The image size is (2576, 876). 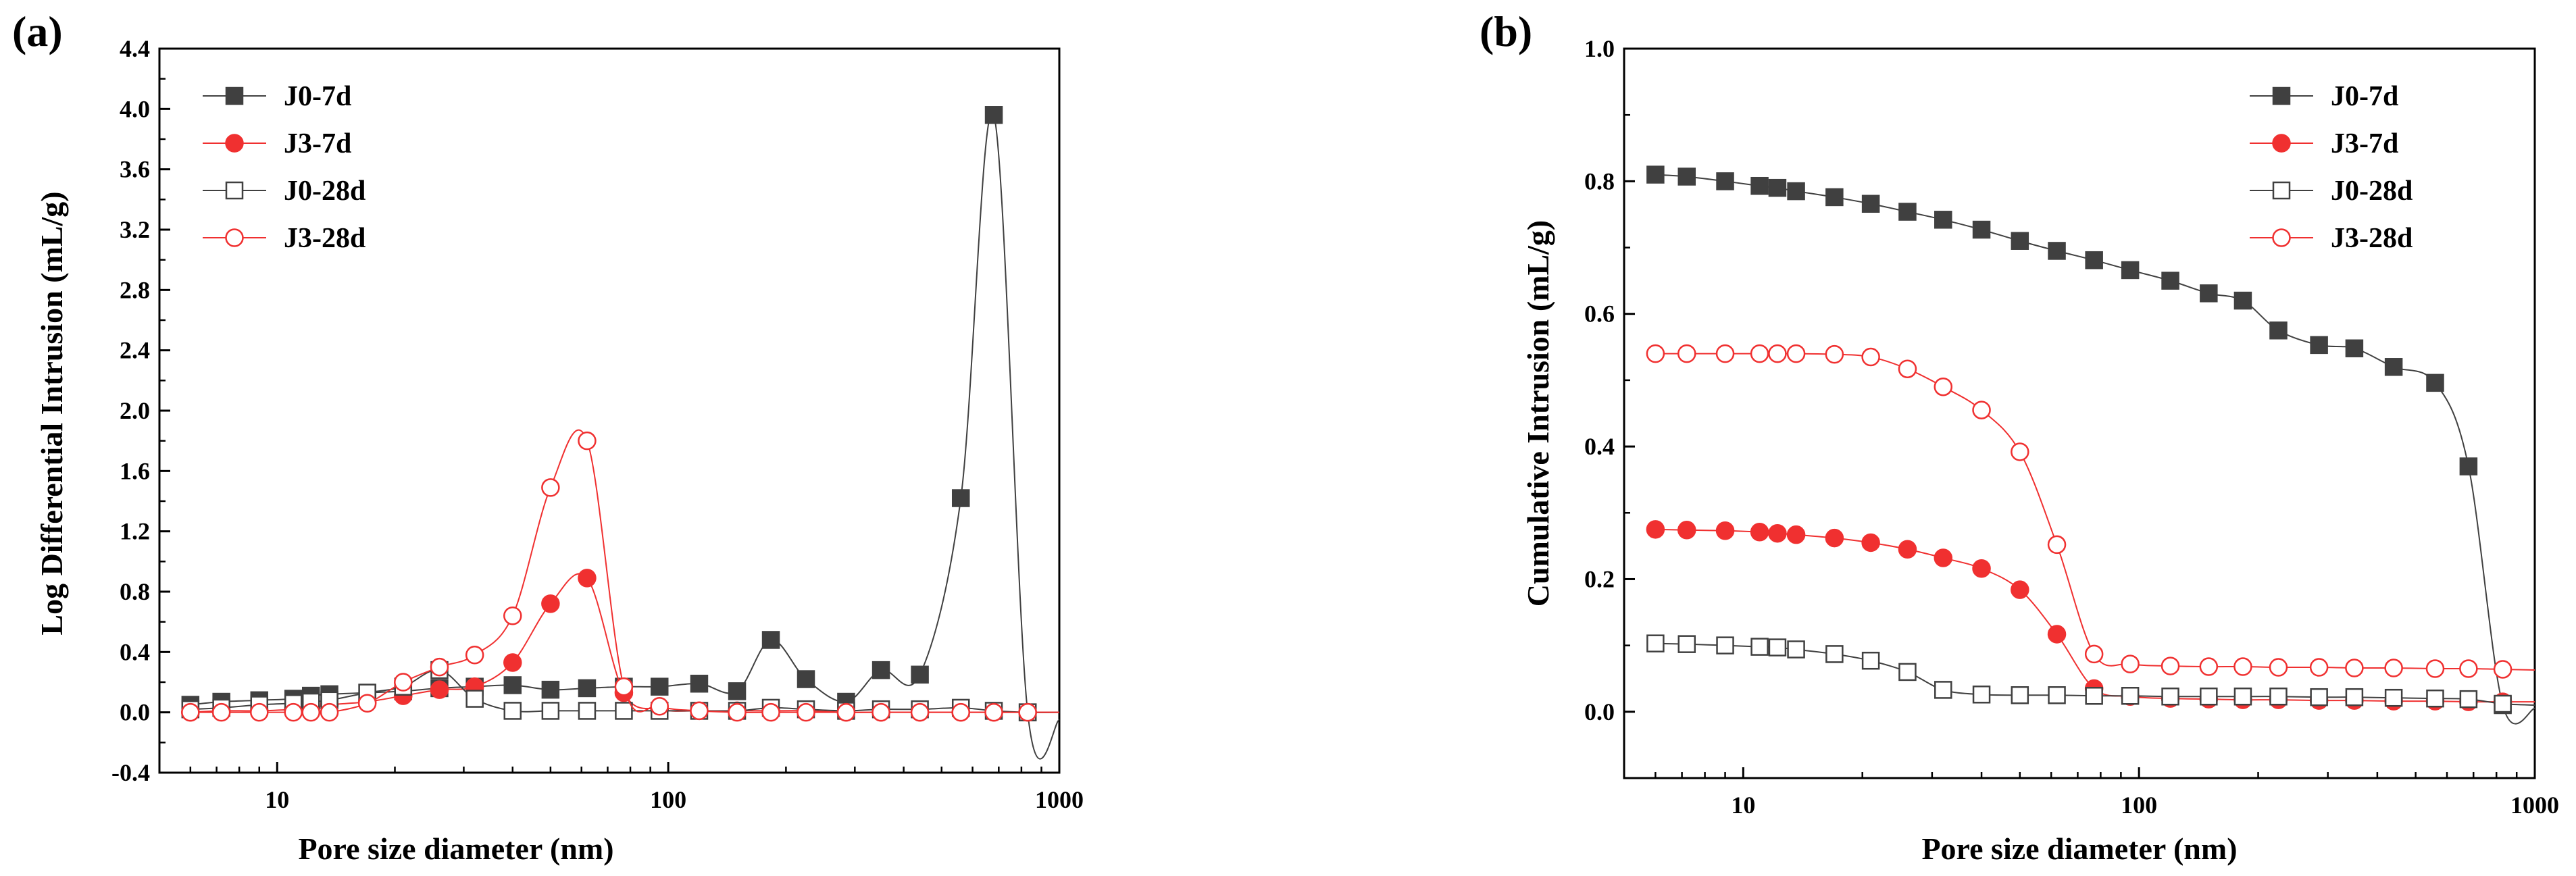 What do you see at coordinates (277, 96) in the screenshot?
I see `panel-a-legend-entry: J0-7d` at bounding box center [277, 96].